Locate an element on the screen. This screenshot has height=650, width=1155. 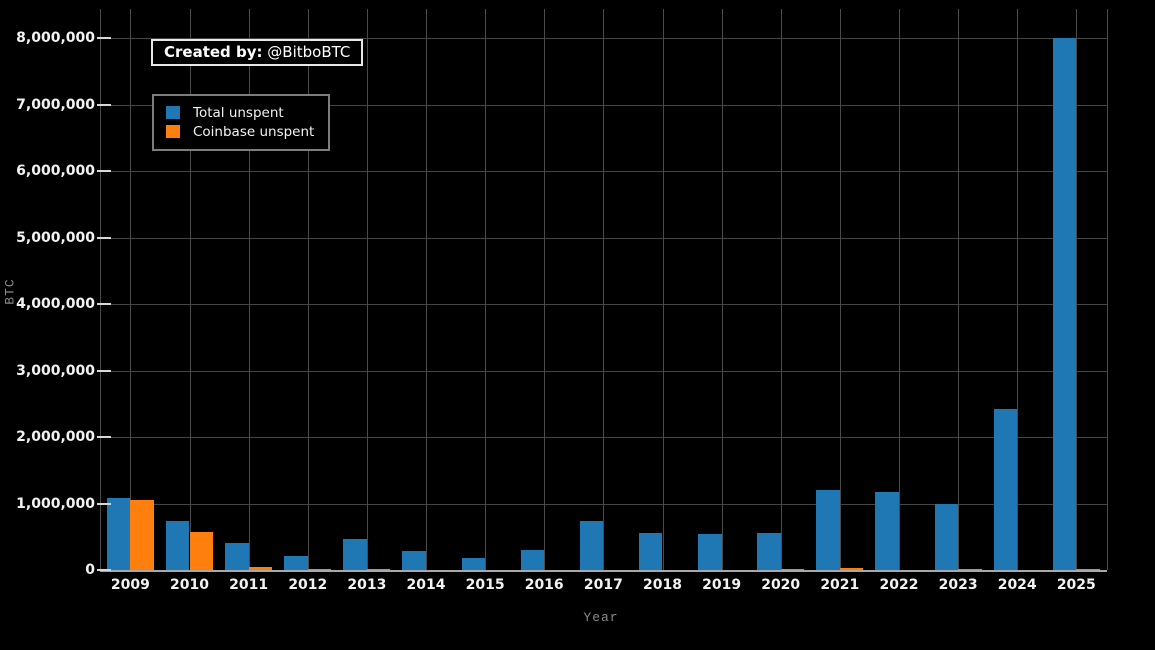
bar-total-2011 is located at coordinates (237, 556).